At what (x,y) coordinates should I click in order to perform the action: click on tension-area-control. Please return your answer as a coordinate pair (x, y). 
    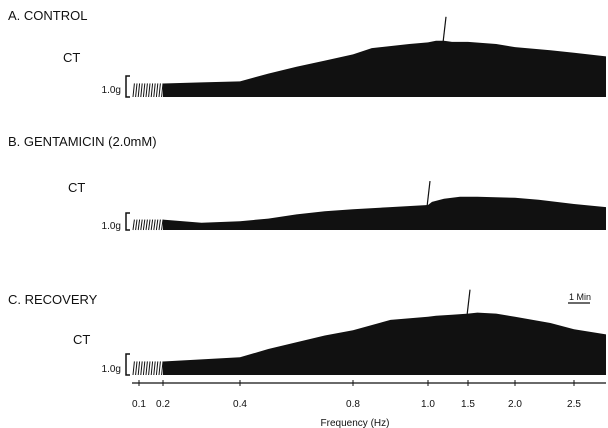
    Looking at the image, I should click on (384, 68).